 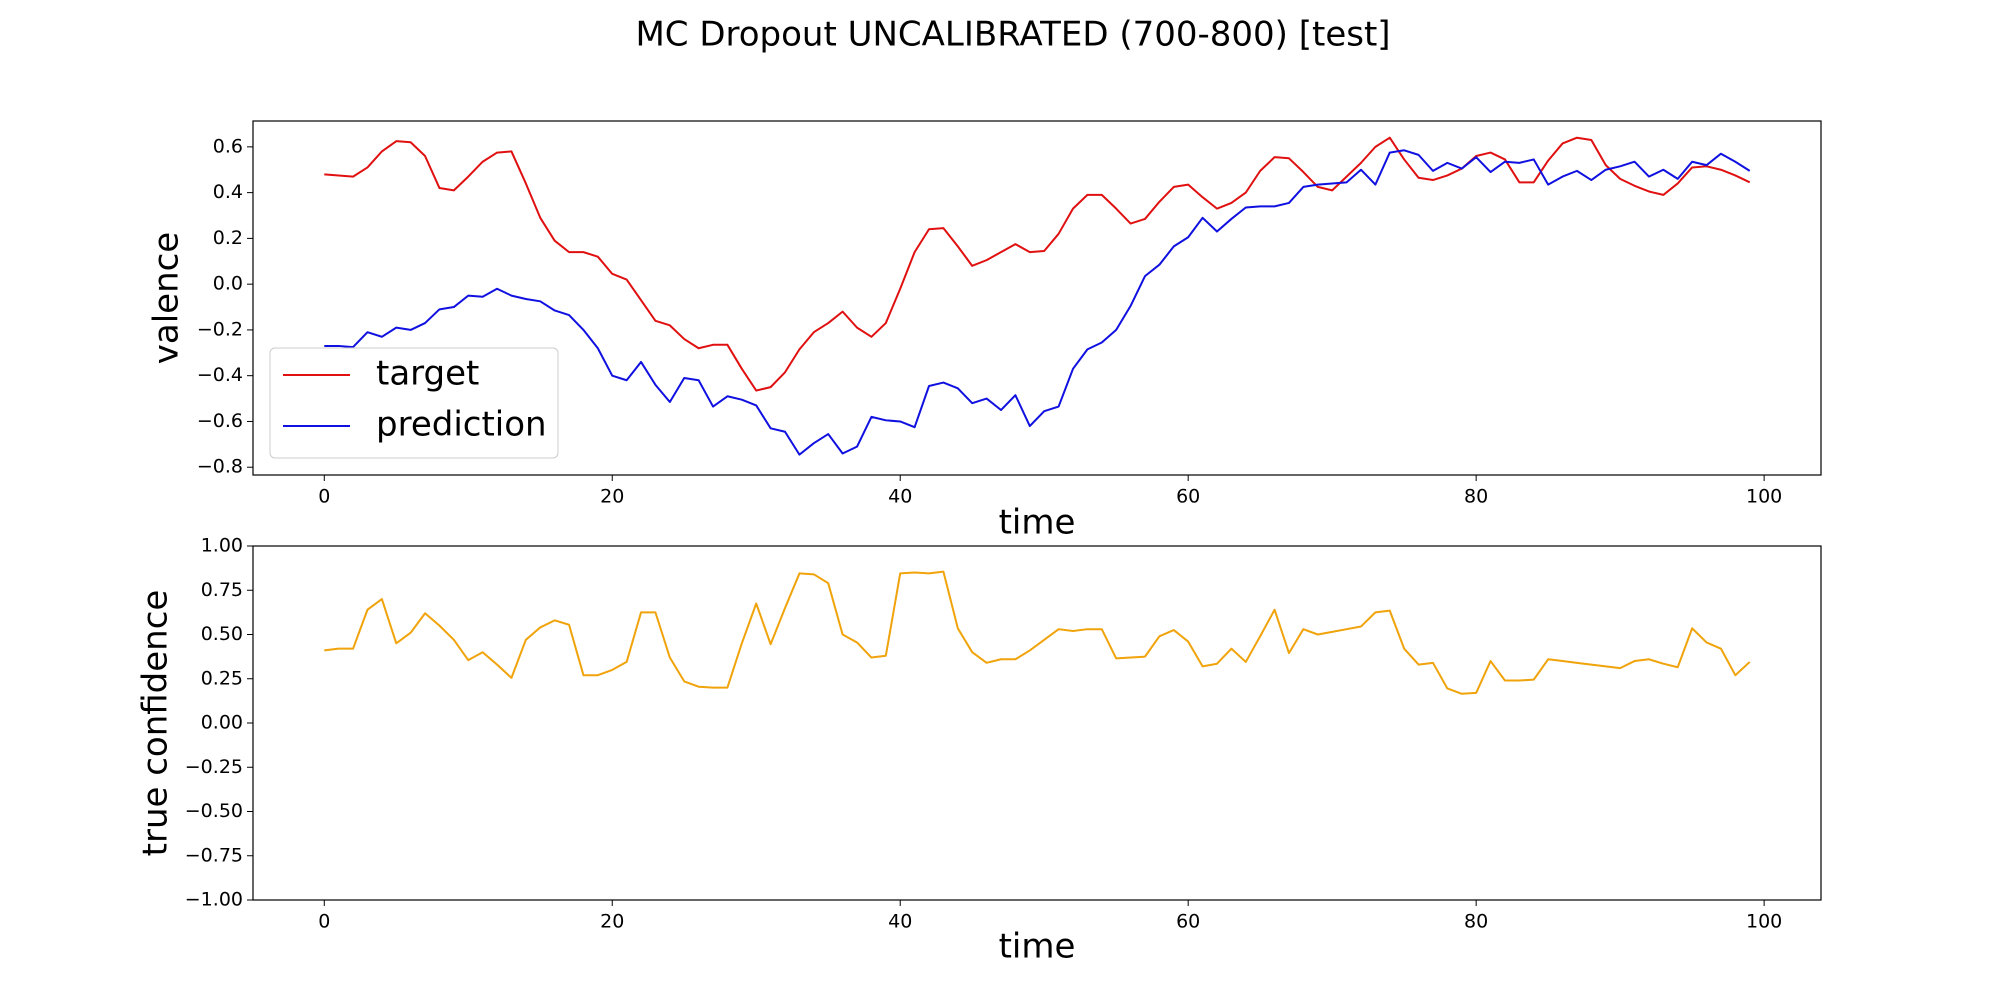 What do you see at coordinates (222, 634) in the screenshot?
I see `y-tick-label: 0.50` at bounding box center [222, 634].